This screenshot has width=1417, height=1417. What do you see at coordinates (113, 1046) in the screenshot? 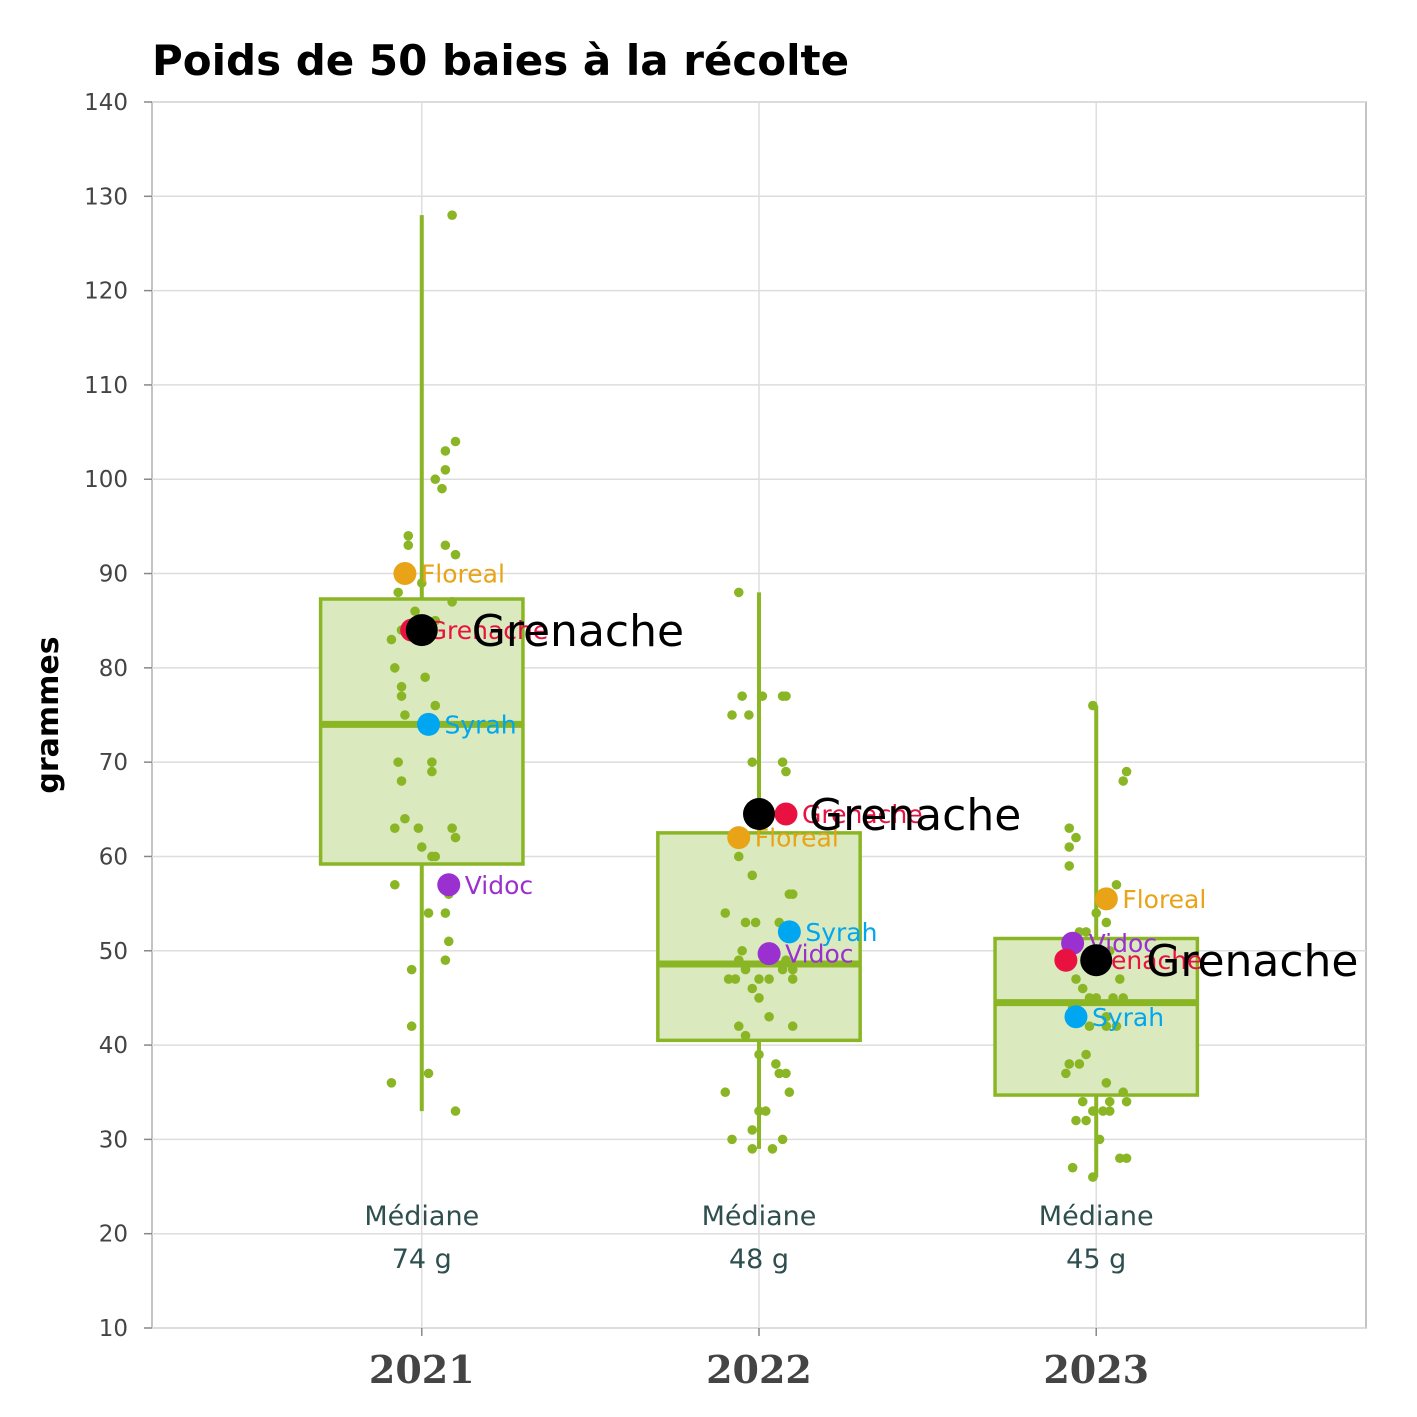
I see `y-tick-label: 40` at bounding box center [113, 1046].